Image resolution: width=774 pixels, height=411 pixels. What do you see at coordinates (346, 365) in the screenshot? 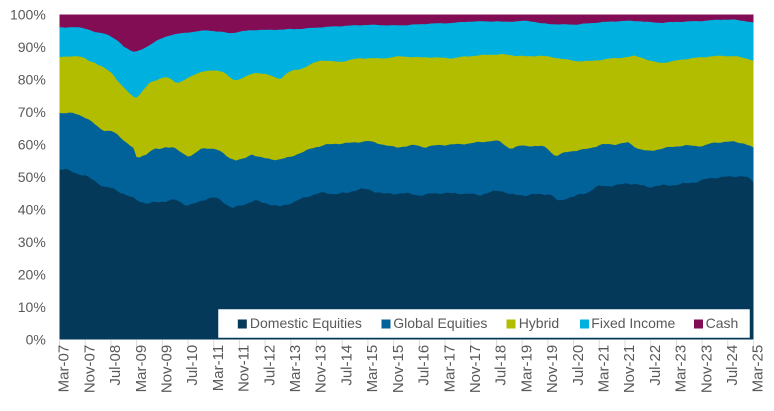
I see `svg-text: Jul-14` at bounding box center [346, 365].